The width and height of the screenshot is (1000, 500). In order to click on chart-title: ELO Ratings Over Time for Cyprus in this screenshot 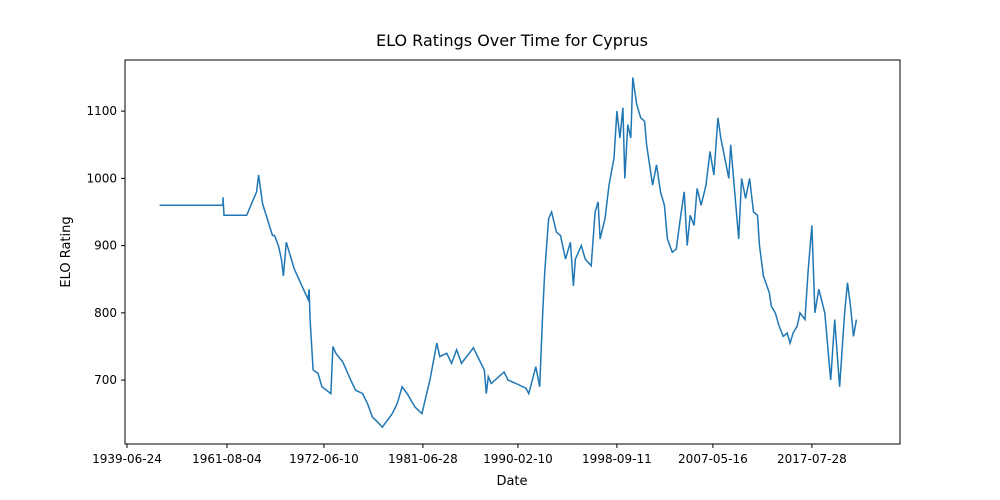, I will do `click(512, 40)`.